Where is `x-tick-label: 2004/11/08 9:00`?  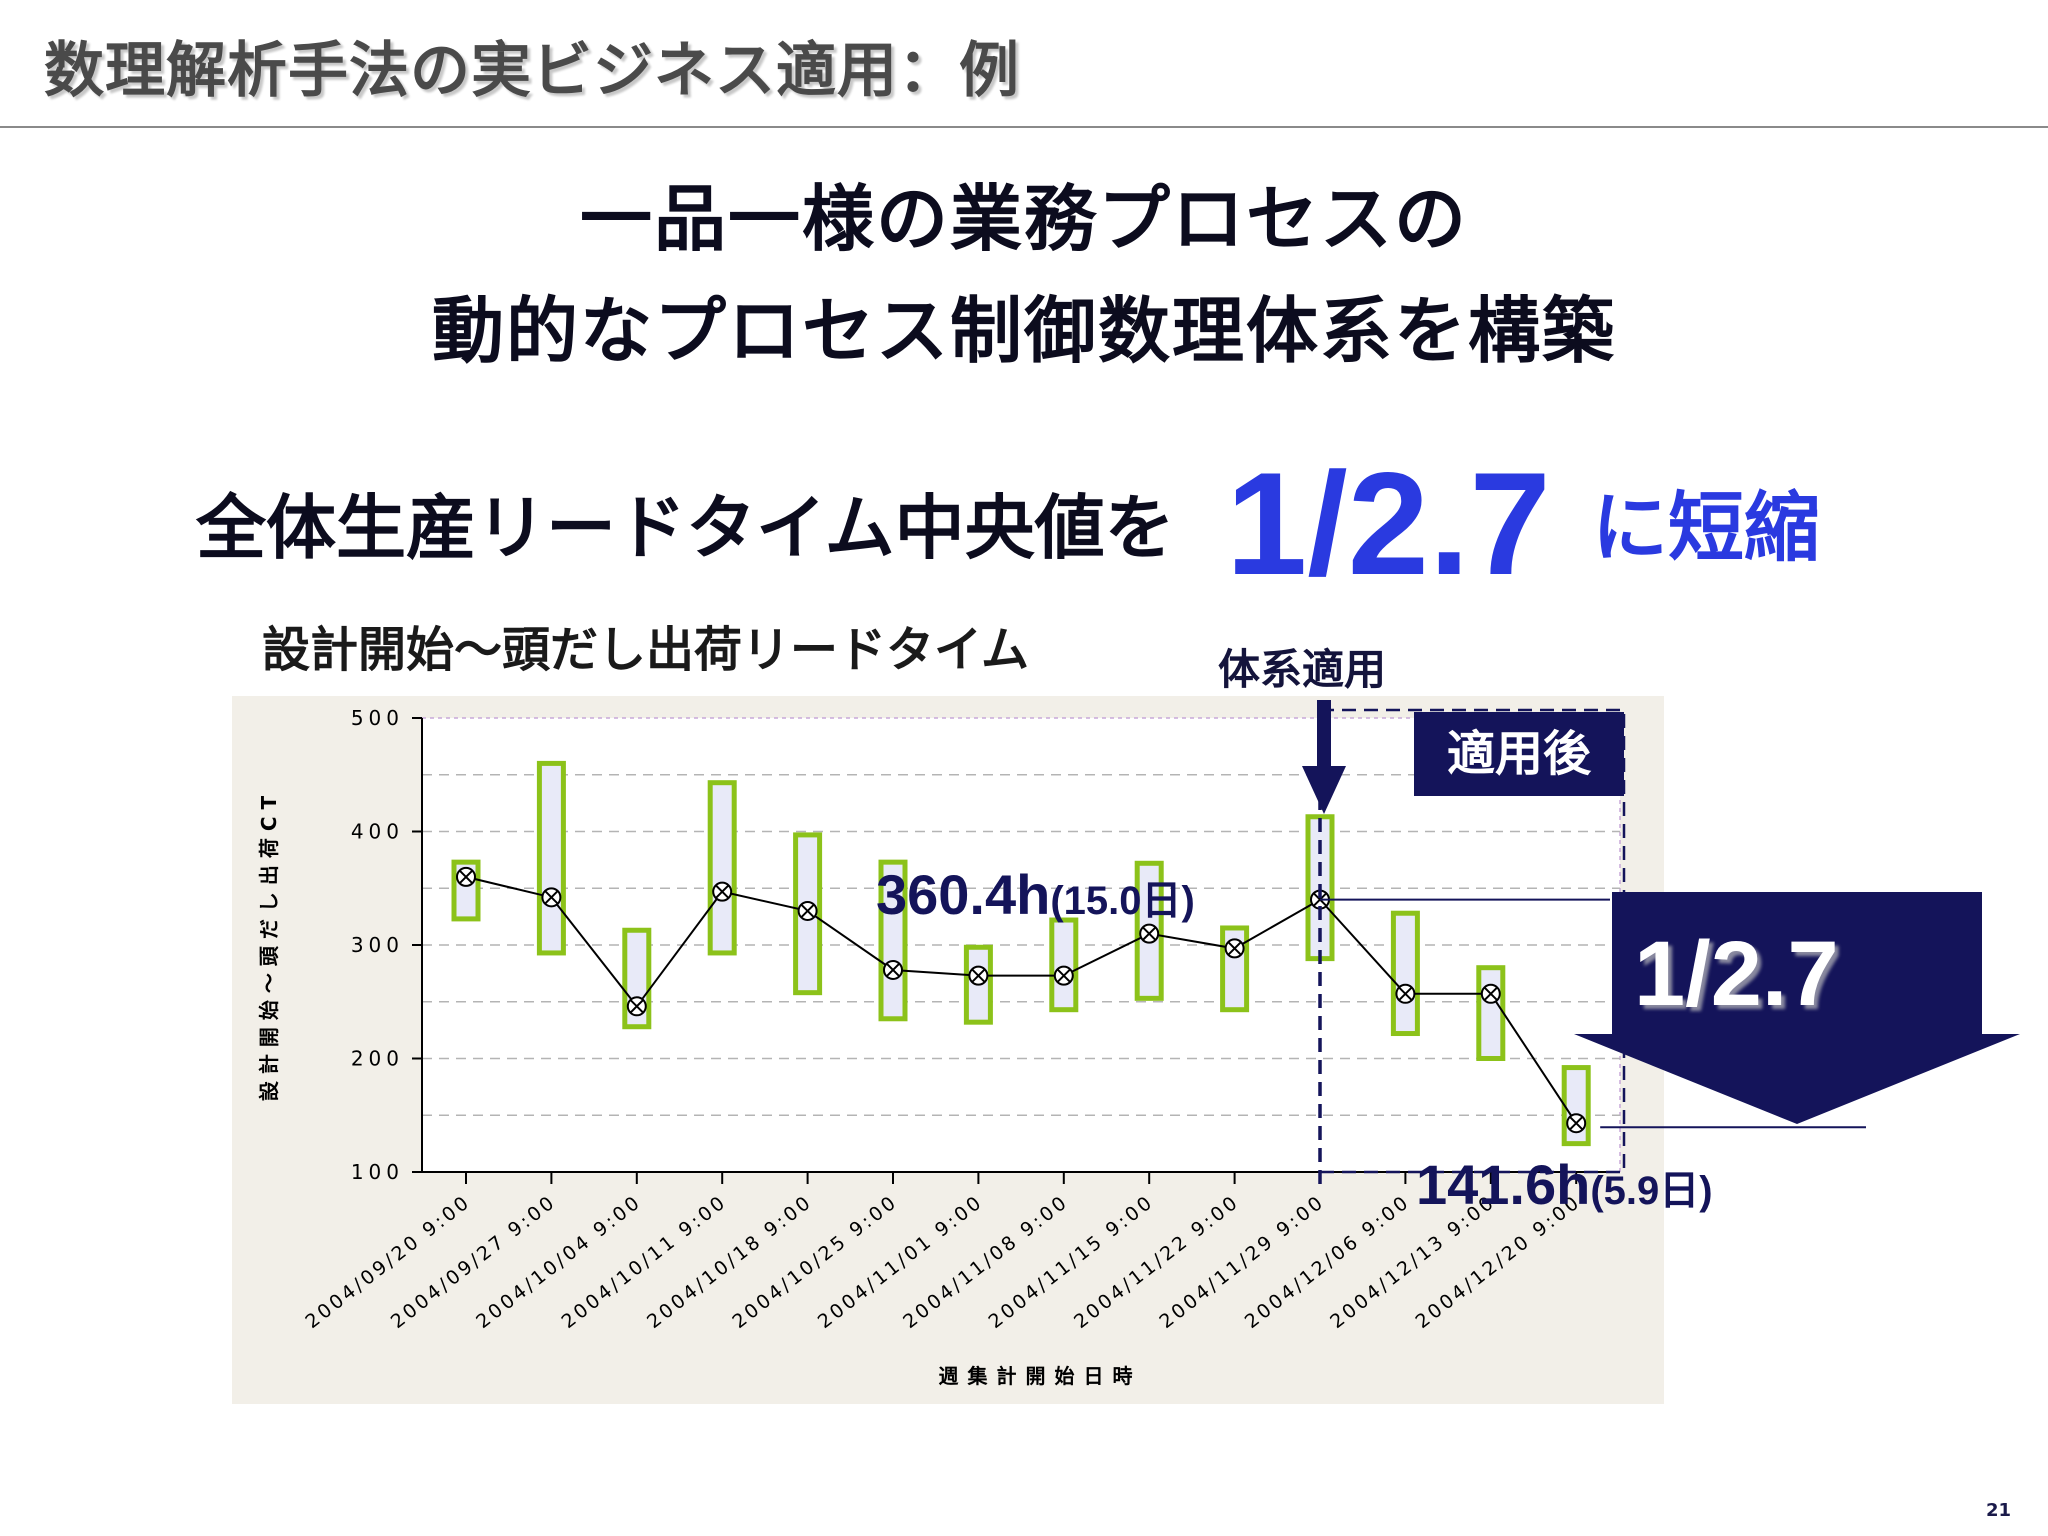
x-tick-label: 2004/11/08 9:00 is located at coordinates (986, 1262).